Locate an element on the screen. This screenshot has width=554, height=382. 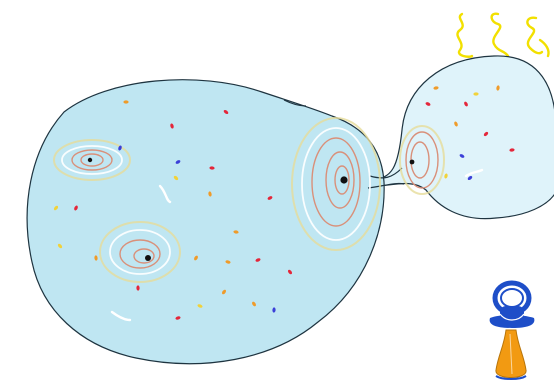
inner-rip-line is located at coordinates (295, 103).